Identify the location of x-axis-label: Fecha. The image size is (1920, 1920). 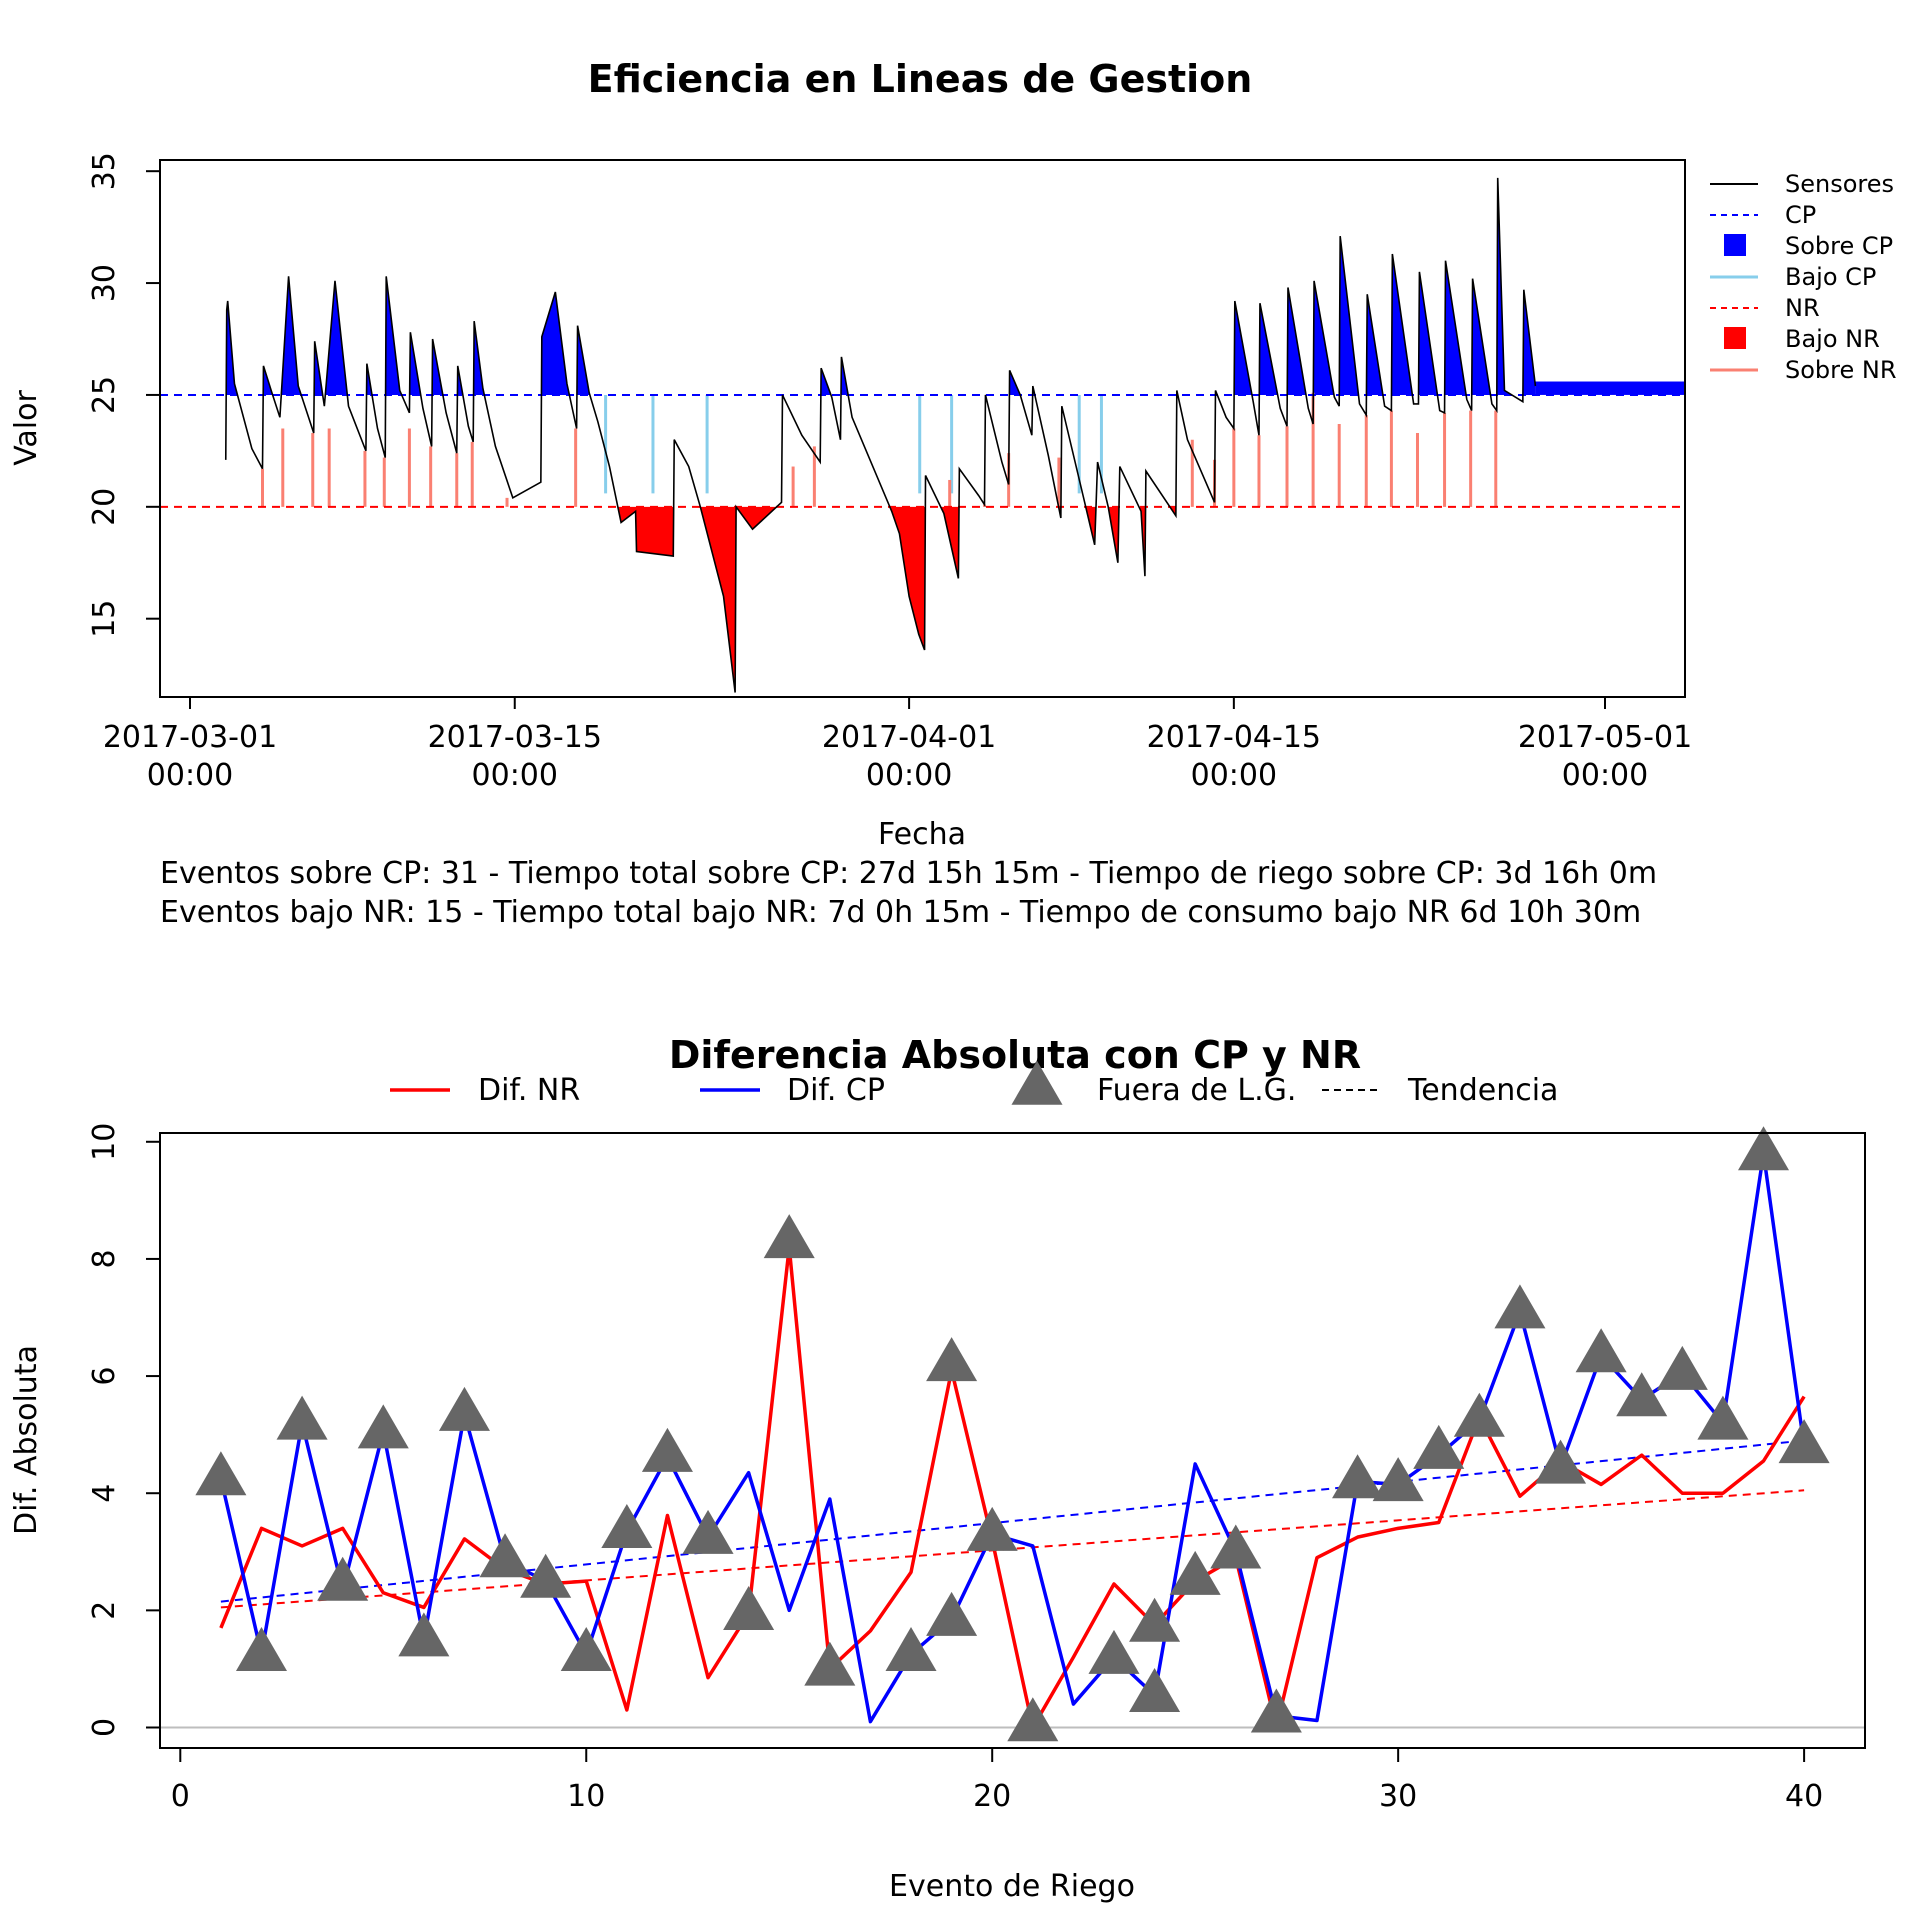
(922, 834).